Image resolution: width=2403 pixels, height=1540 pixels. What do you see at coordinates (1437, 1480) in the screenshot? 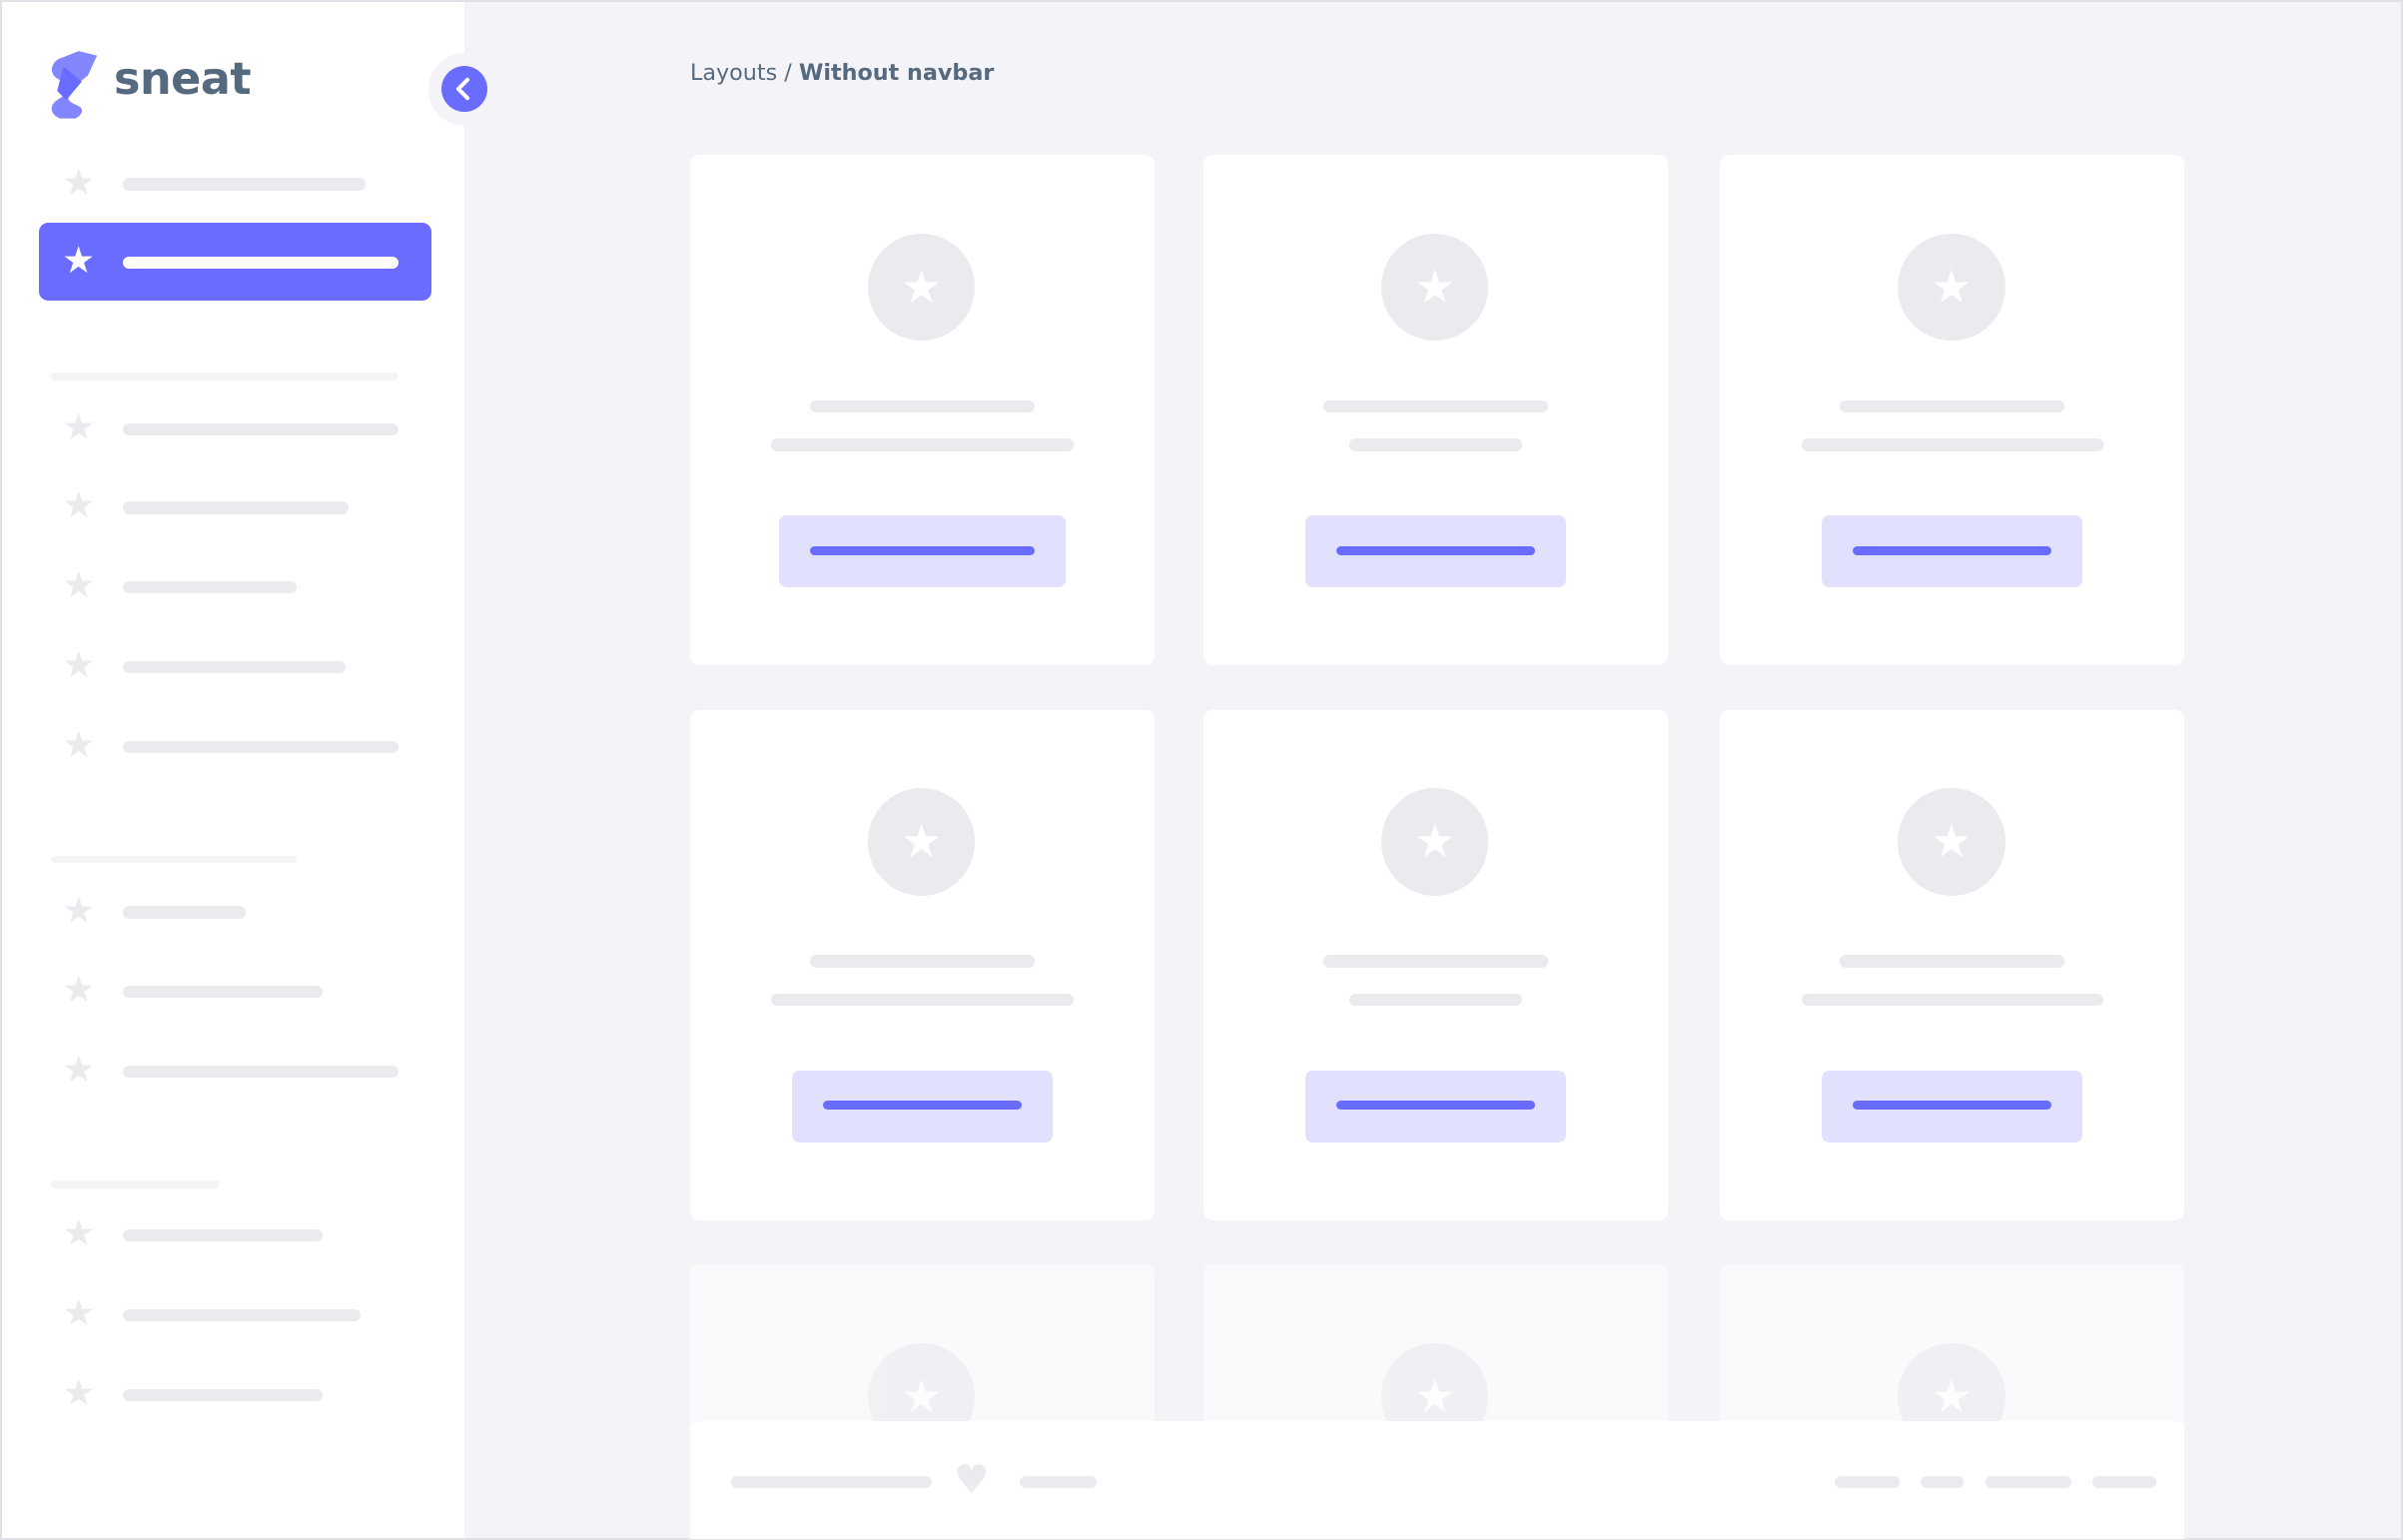
I see `footer: ♥` at bounding box center [1437, 1480].